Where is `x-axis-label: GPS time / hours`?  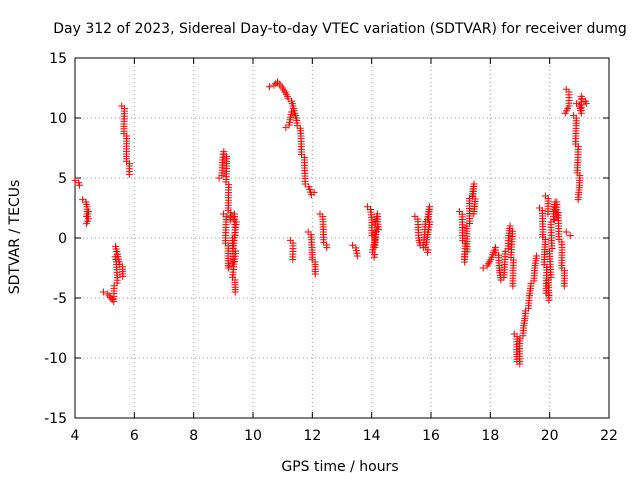
x-axis-label: GPS time / hours is located at coordinates (339, 467).